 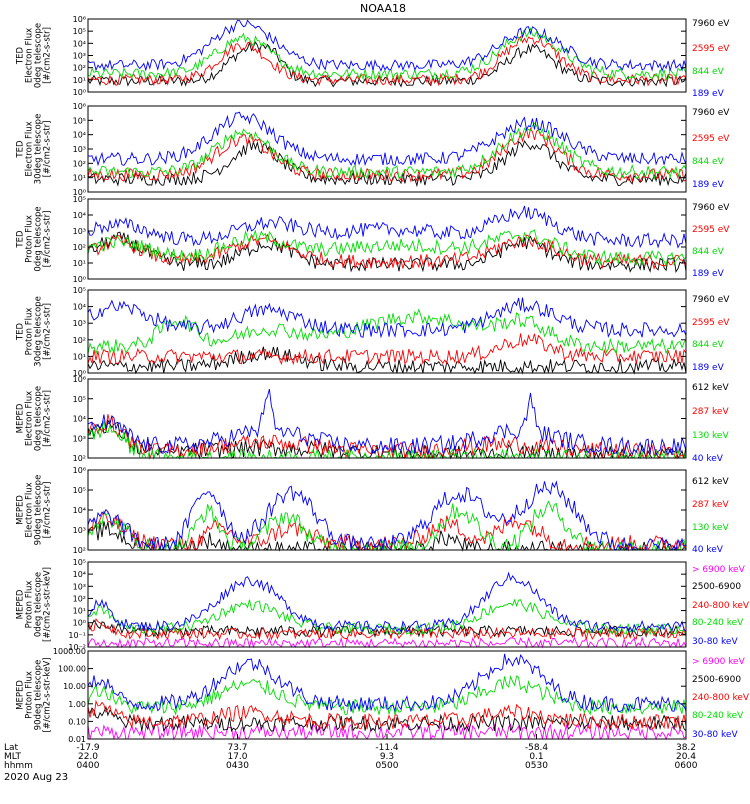 What do you see at coordinates (72, 669) in the screenshot?
I see `y-tick-label: 100.00` at bounding box center [72, 669].